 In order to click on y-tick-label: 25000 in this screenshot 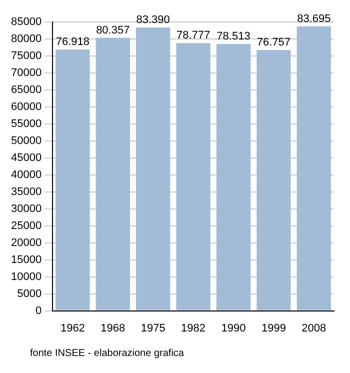, I will do `click(26, 226)`.